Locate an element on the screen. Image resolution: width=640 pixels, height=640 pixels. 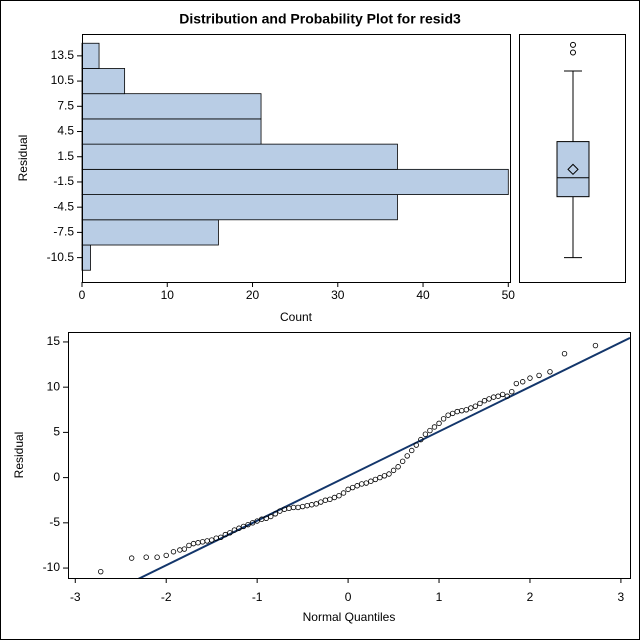
mean is located at coordinates (573, 169).